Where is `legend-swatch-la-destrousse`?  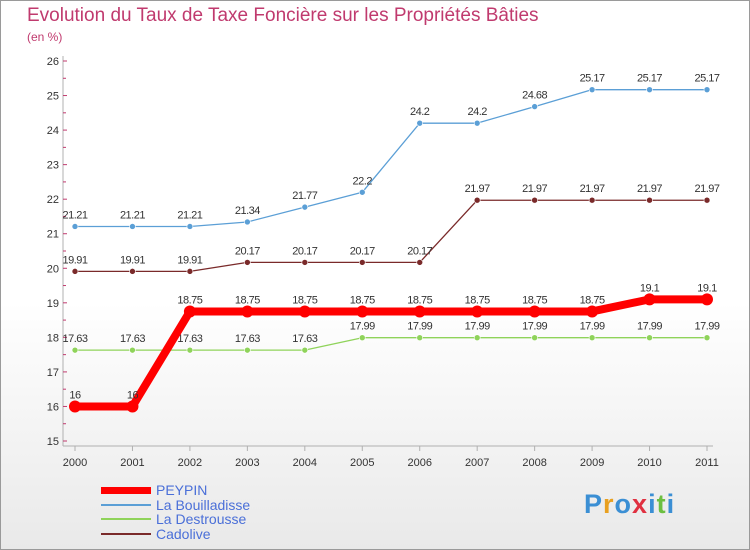 legend-swatch-la-destrousse is located at coordinates (126, 519).